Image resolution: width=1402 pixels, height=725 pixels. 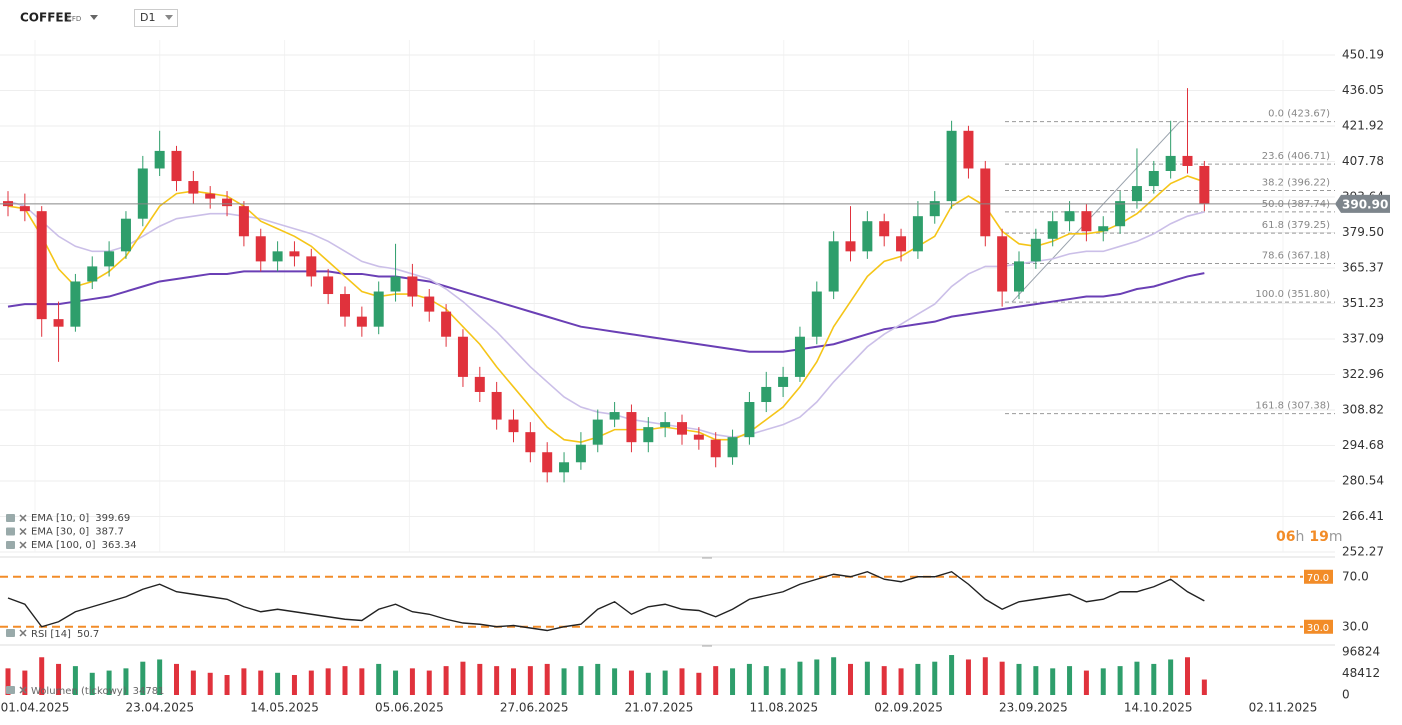 I want to click on fib-label: 161.8 (307.38), so click(x=1292, y=406).